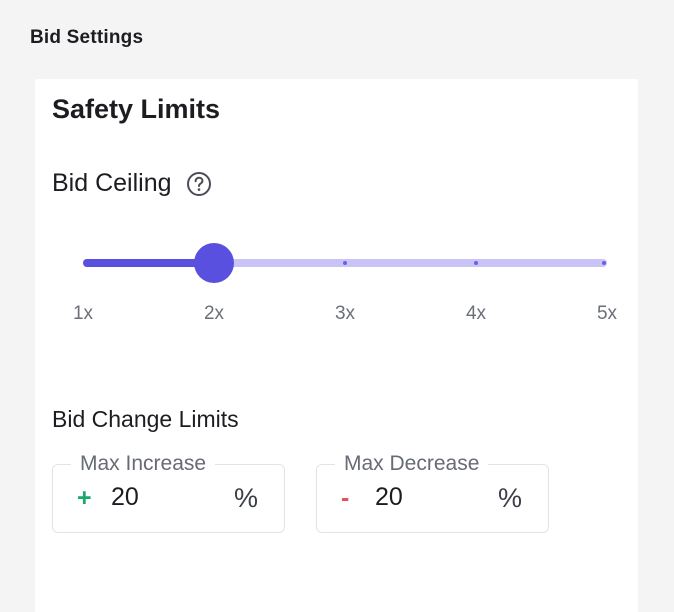  Describe the element at coordinates (420, 497) in the screenshot. I see `max-decrease-input` at that location.